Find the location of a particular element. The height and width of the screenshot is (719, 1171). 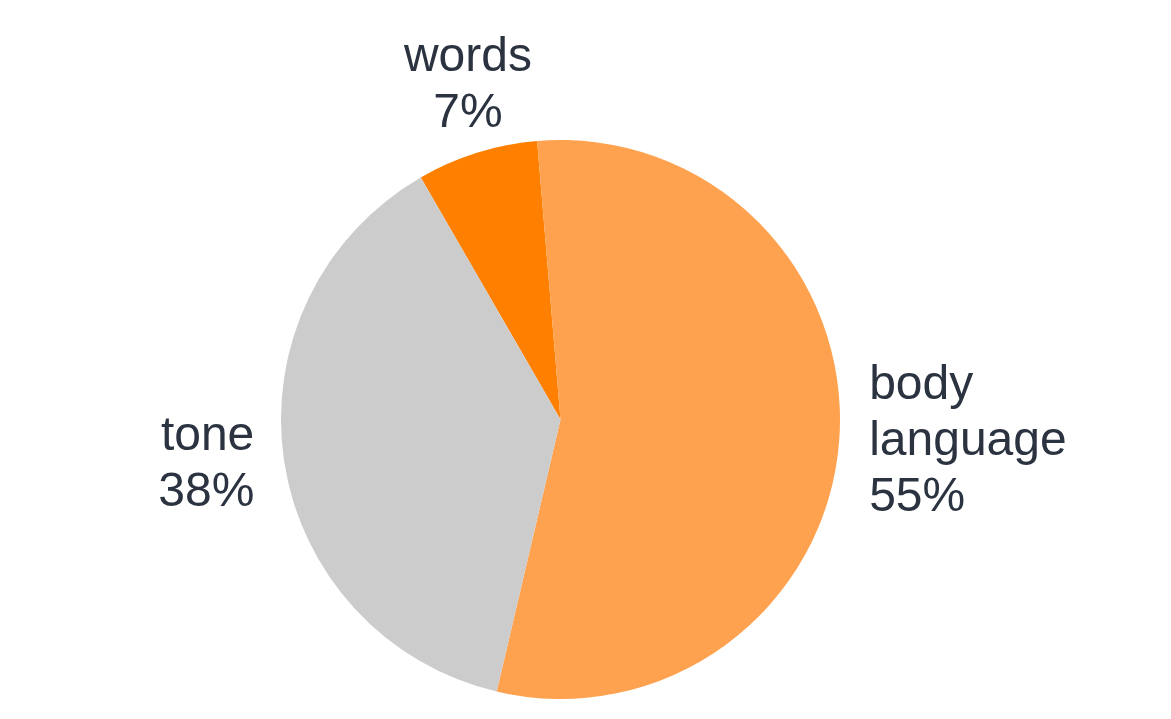

data-label: 55% is located at coordinates (917, 495).